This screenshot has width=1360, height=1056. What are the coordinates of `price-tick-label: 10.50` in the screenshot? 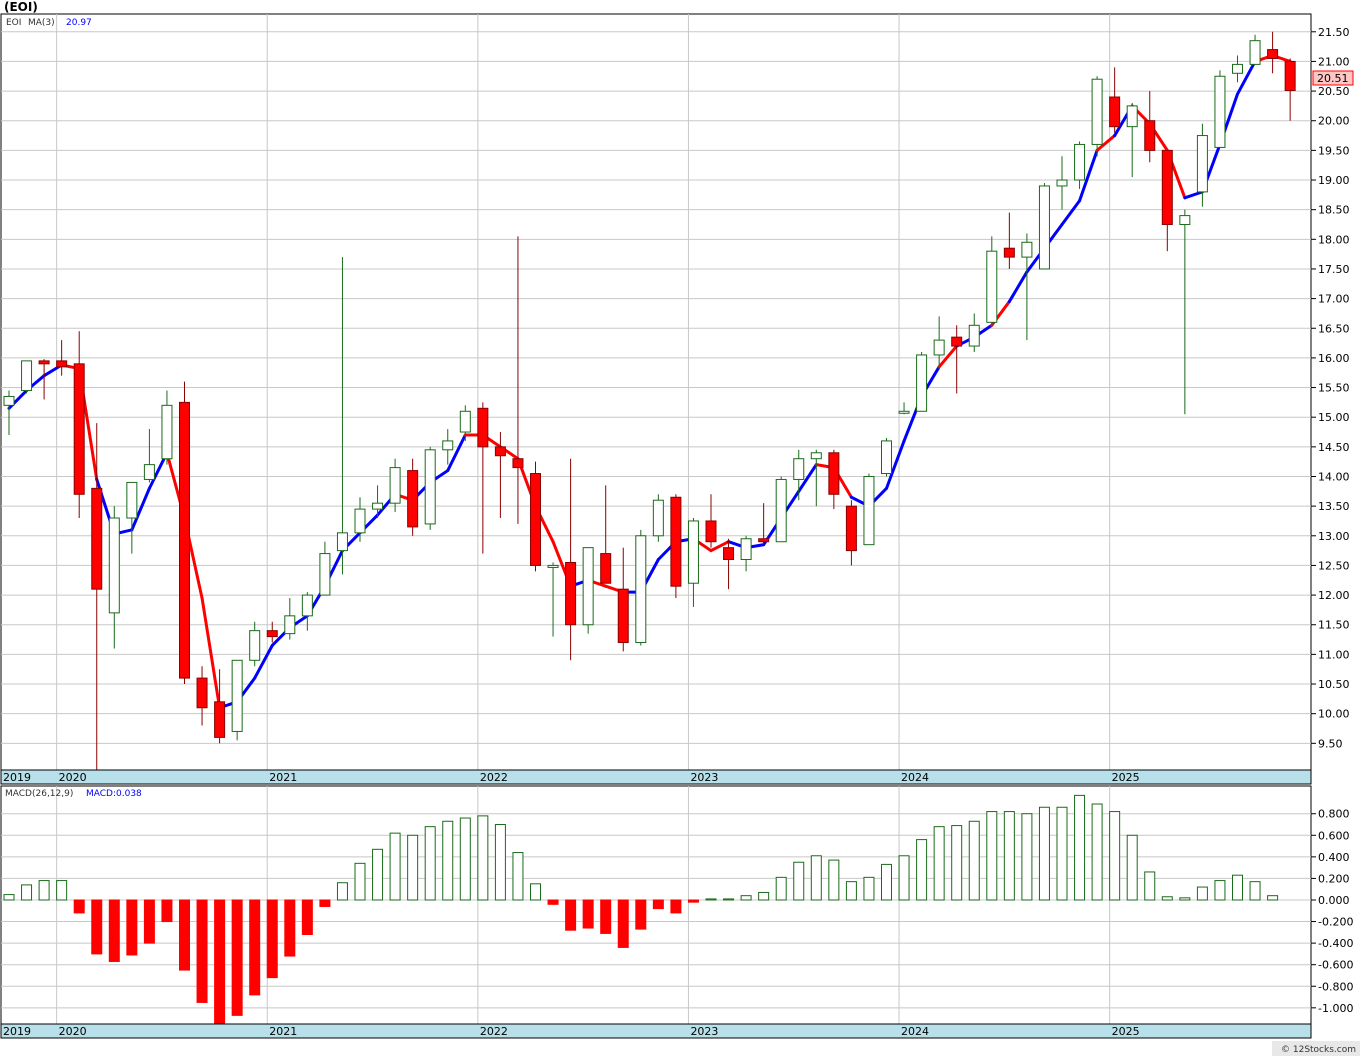 It's located at (1334, 684).